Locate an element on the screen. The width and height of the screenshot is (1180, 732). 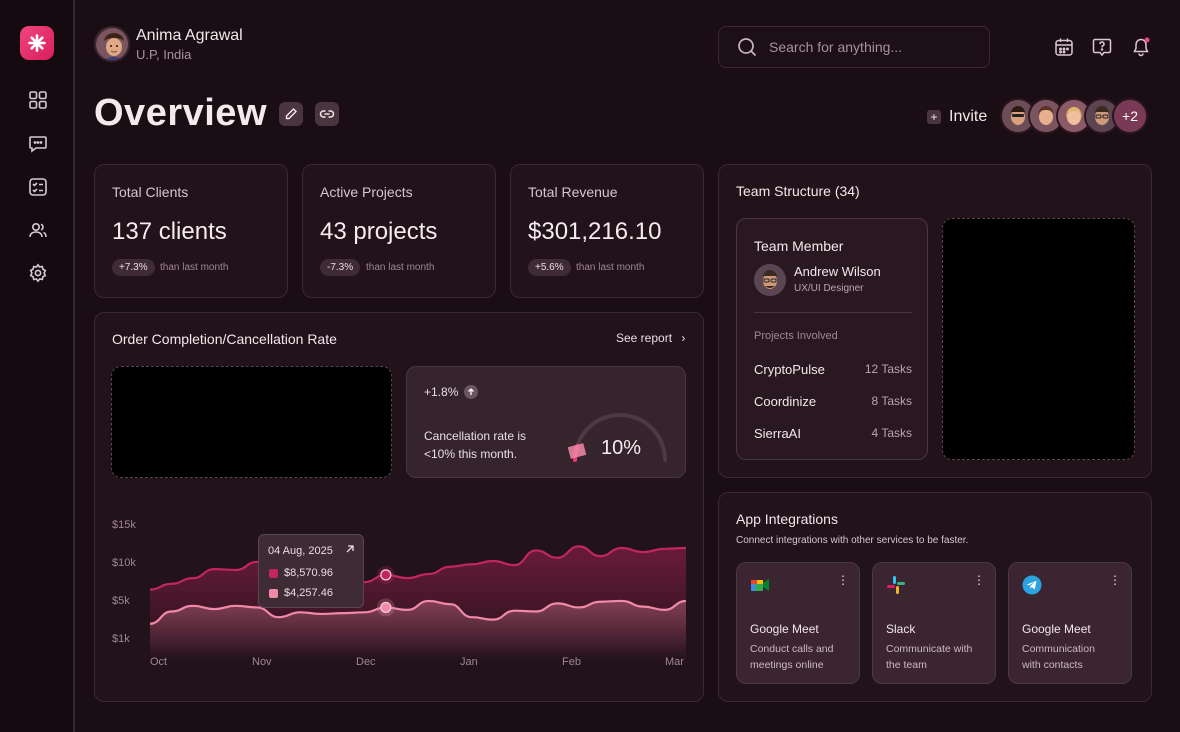
member-name: Andrew Wilson is located at coordinates (837, 271).